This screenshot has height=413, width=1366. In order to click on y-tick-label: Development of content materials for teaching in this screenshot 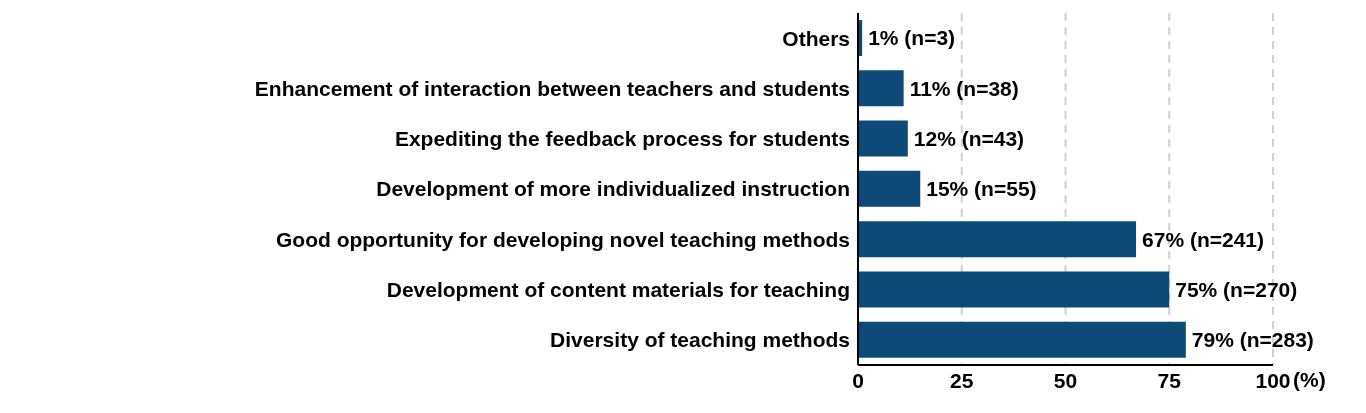, I will do `click(618, 290)`.